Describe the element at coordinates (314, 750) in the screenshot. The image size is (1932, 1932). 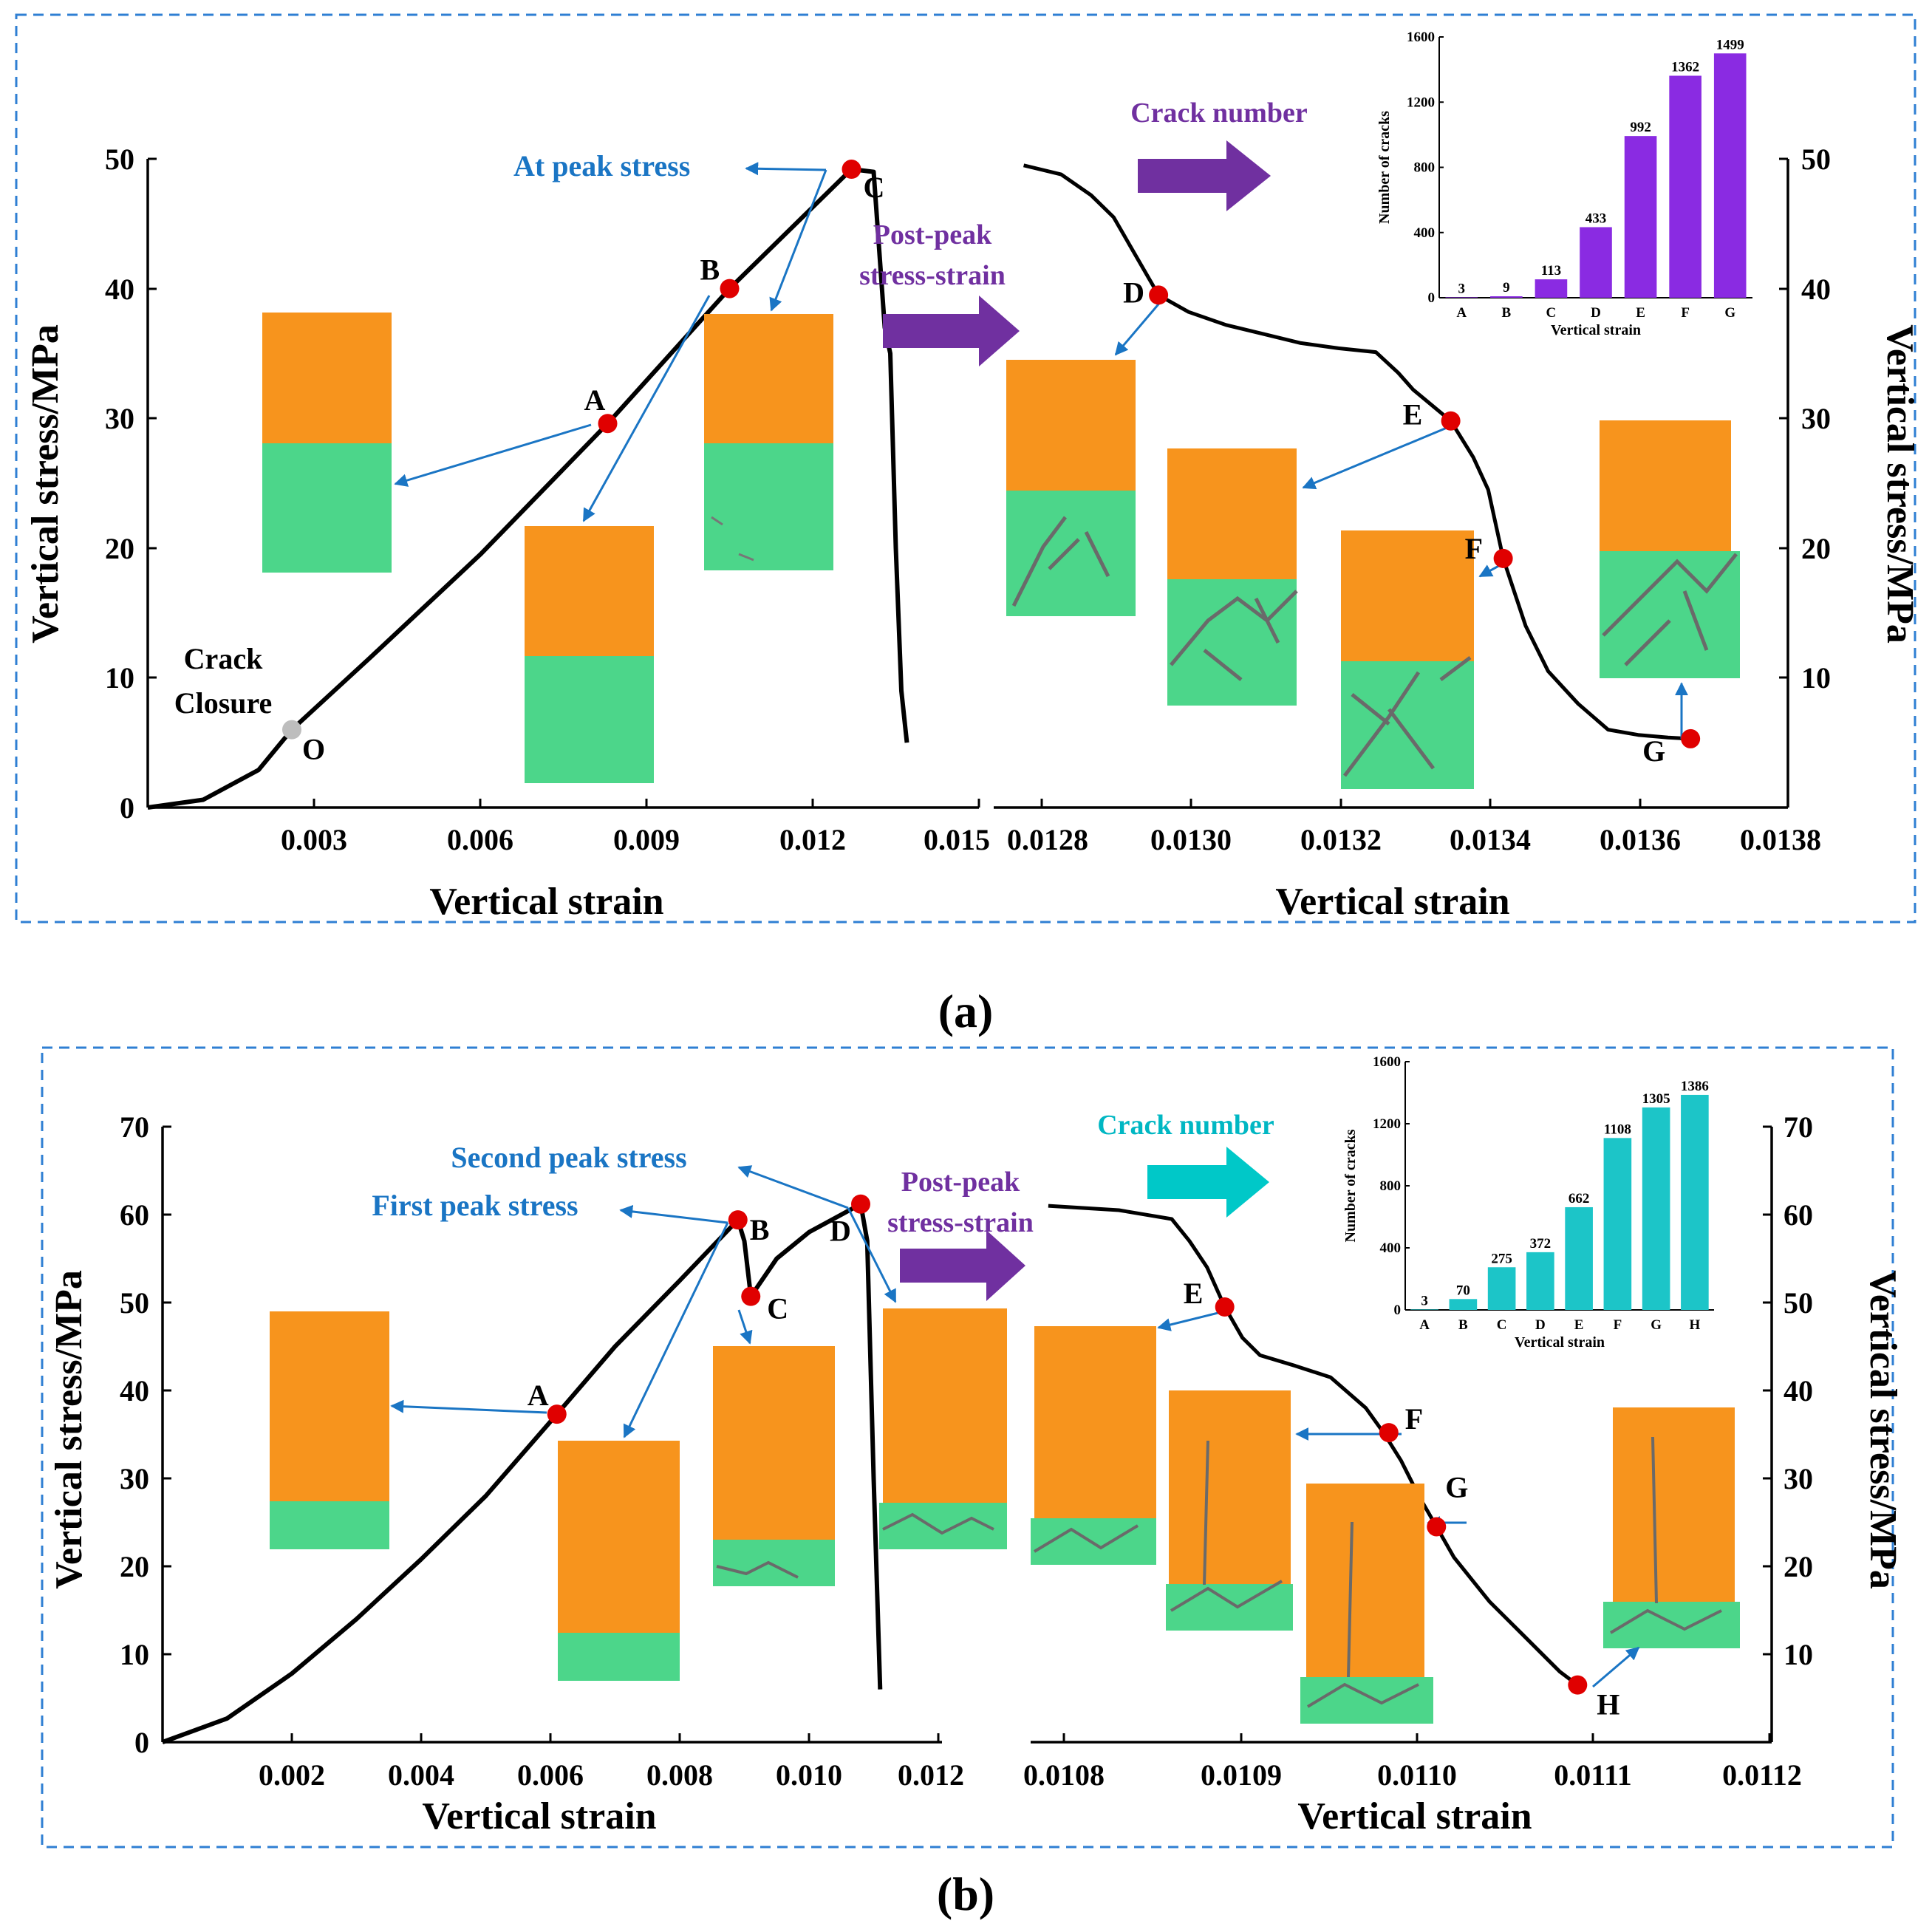
I see `a-point-label-O: O` at that location.